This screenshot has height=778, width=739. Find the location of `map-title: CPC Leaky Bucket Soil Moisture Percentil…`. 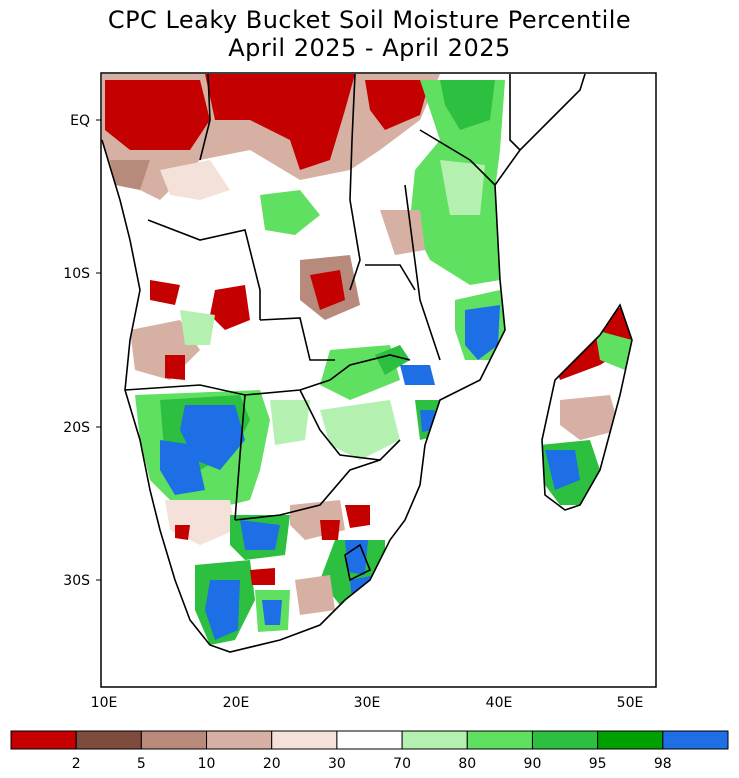

map-title: CPC Leaky Bucket Soil Moisture Percentil… is located at coordinates (369, 20).